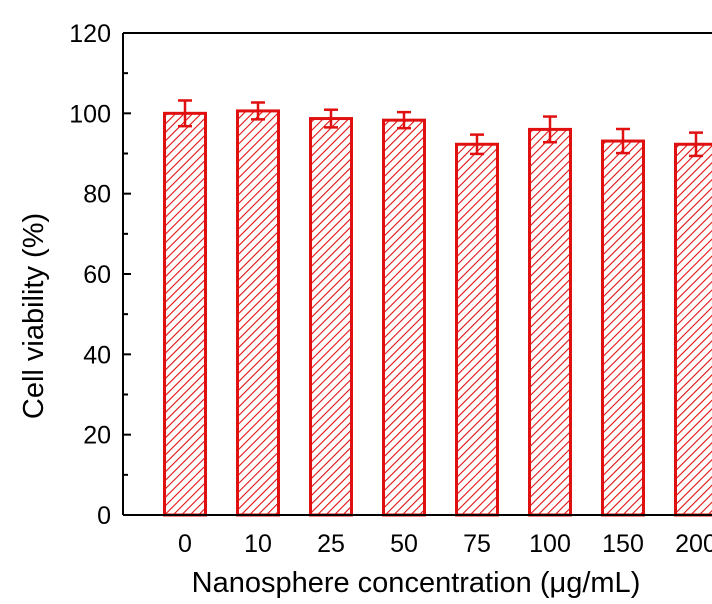  What do you see at coordinates (90, 114) in the screenshot?
I see `y-tick-label: 100` at bounding box center [90, 114].